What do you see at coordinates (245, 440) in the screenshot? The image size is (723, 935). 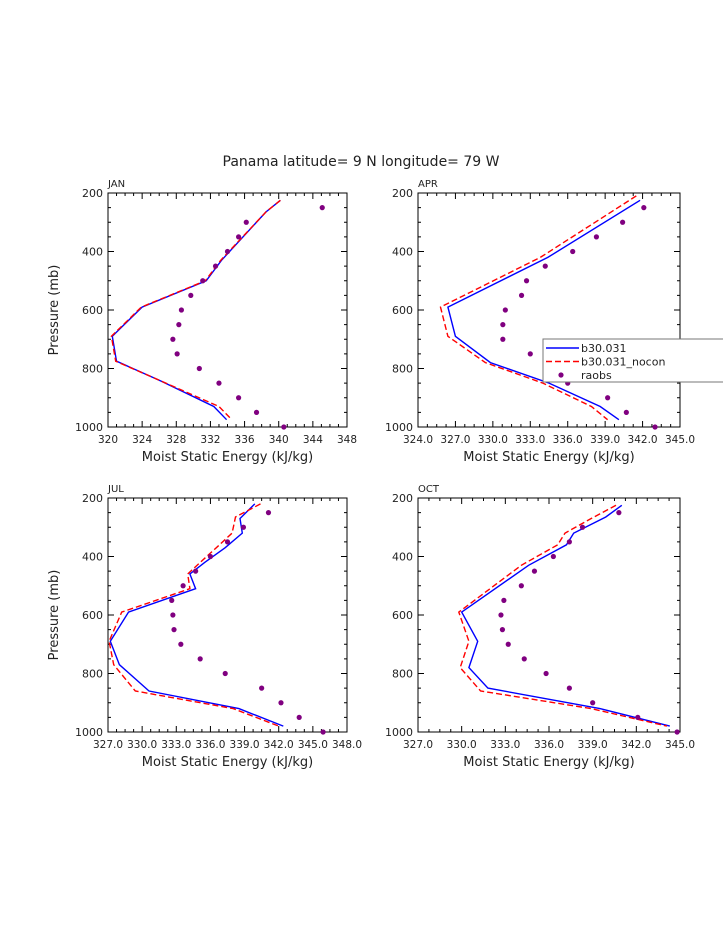 I see `x-tick-label: 336` at bounding box center [245, 440].